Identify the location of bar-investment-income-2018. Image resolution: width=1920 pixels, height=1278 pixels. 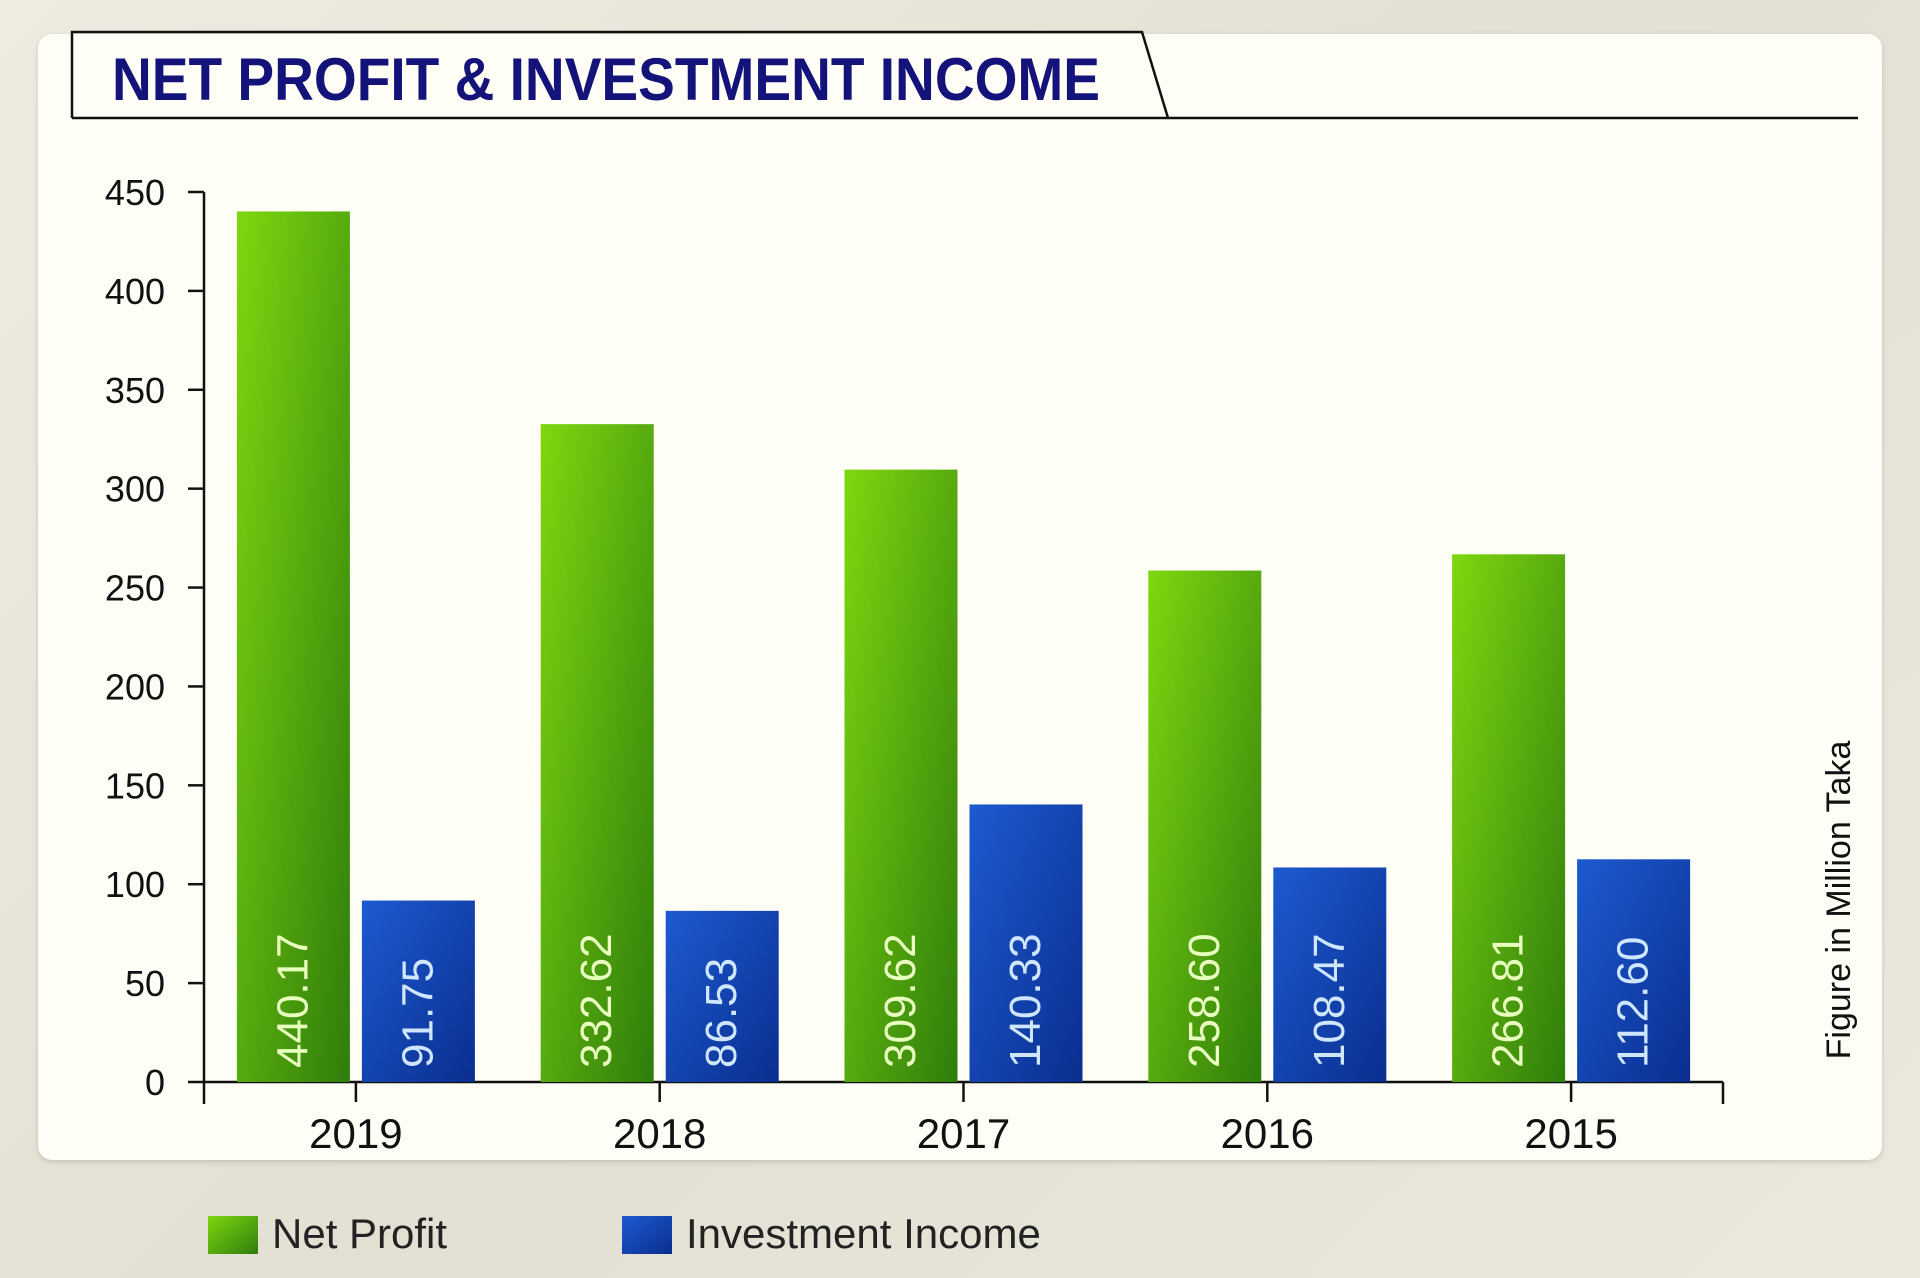
(722, 996).